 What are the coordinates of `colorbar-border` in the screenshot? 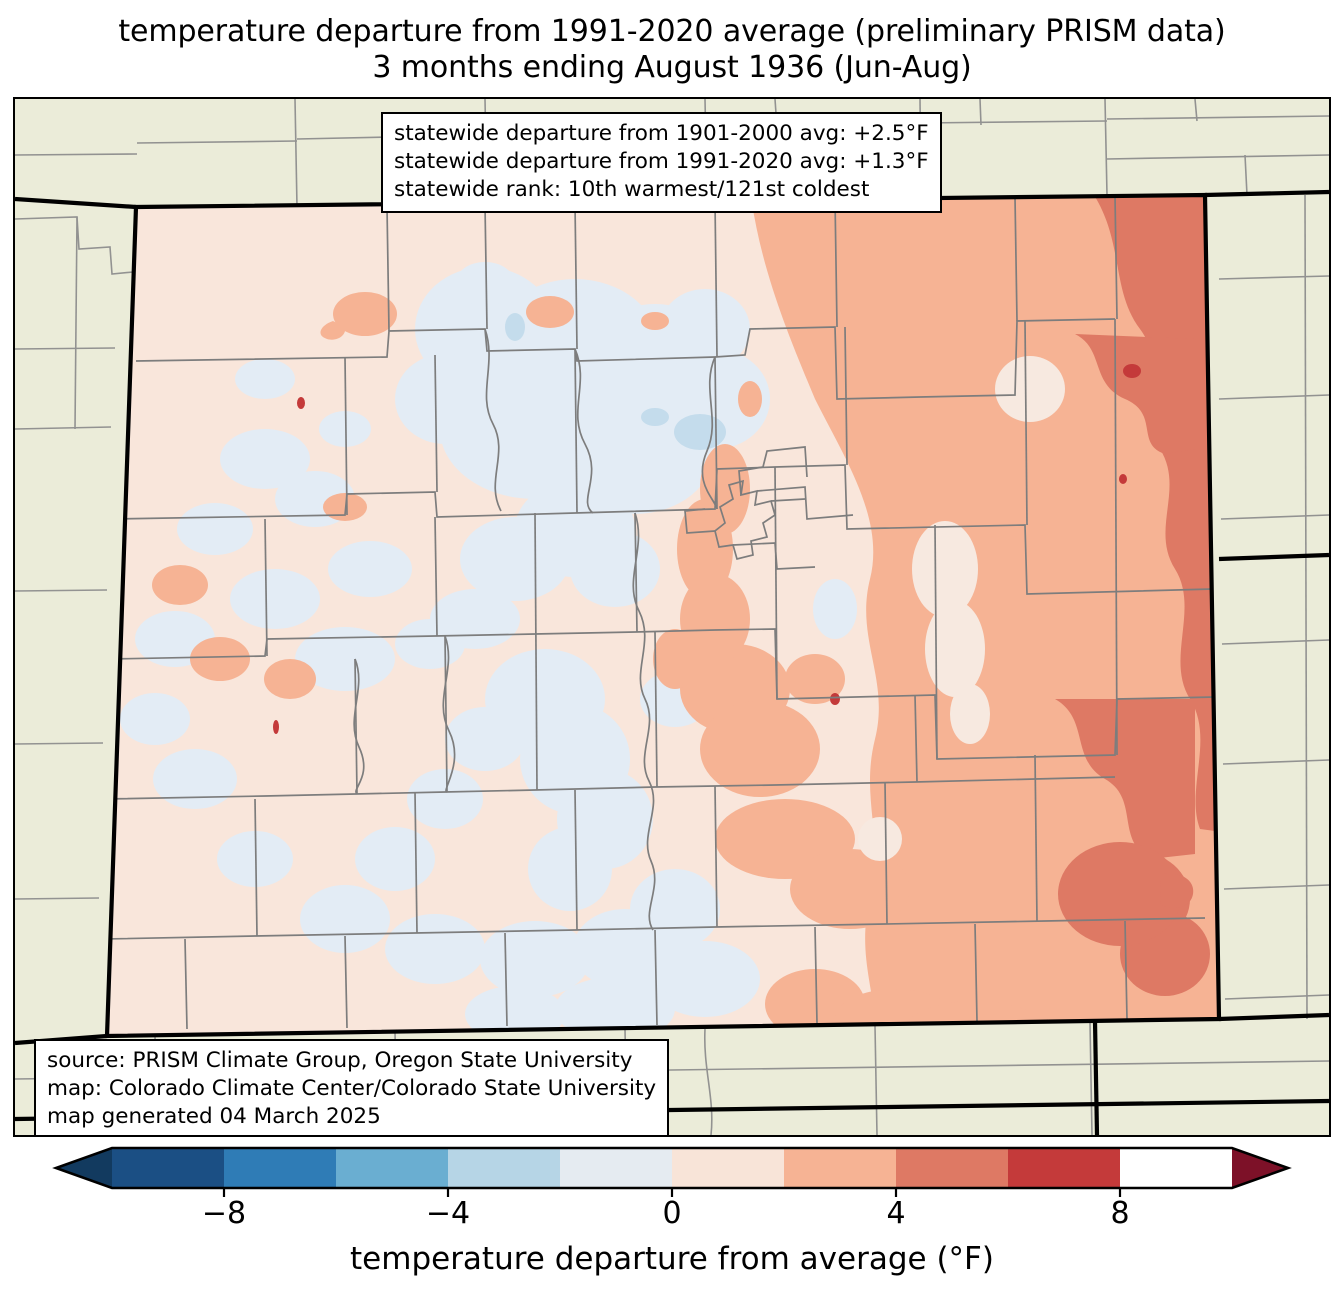 It's located at (672, 1168).